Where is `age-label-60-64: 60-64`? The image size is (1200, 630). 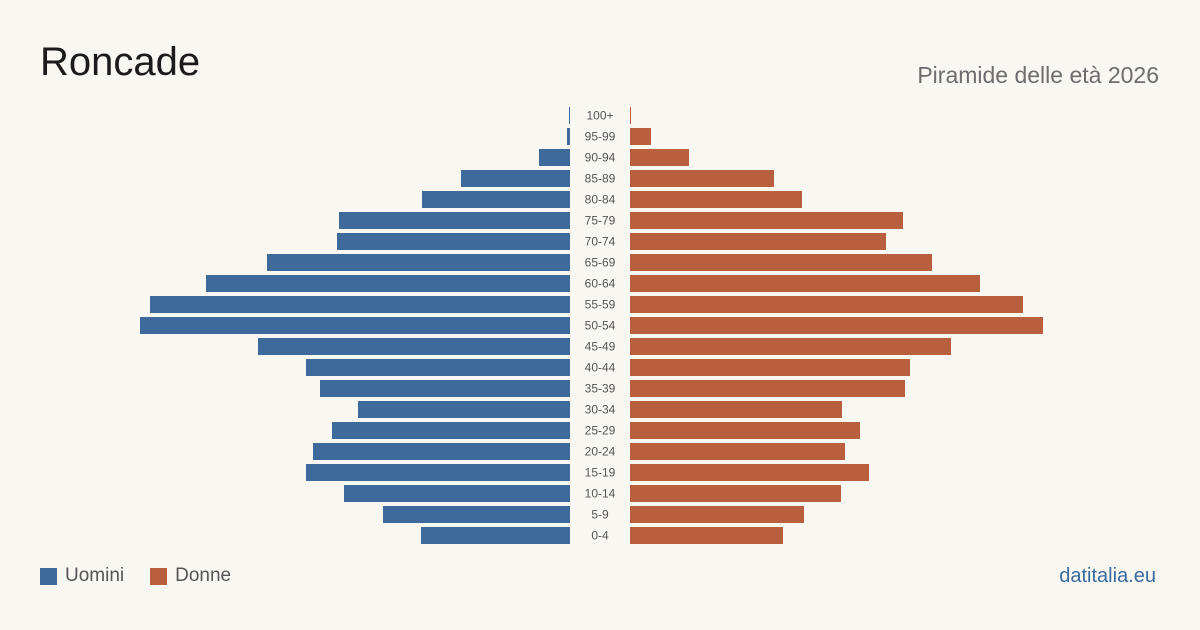
age-label-60-64: 60-64 is located at coordinates (600, 284).